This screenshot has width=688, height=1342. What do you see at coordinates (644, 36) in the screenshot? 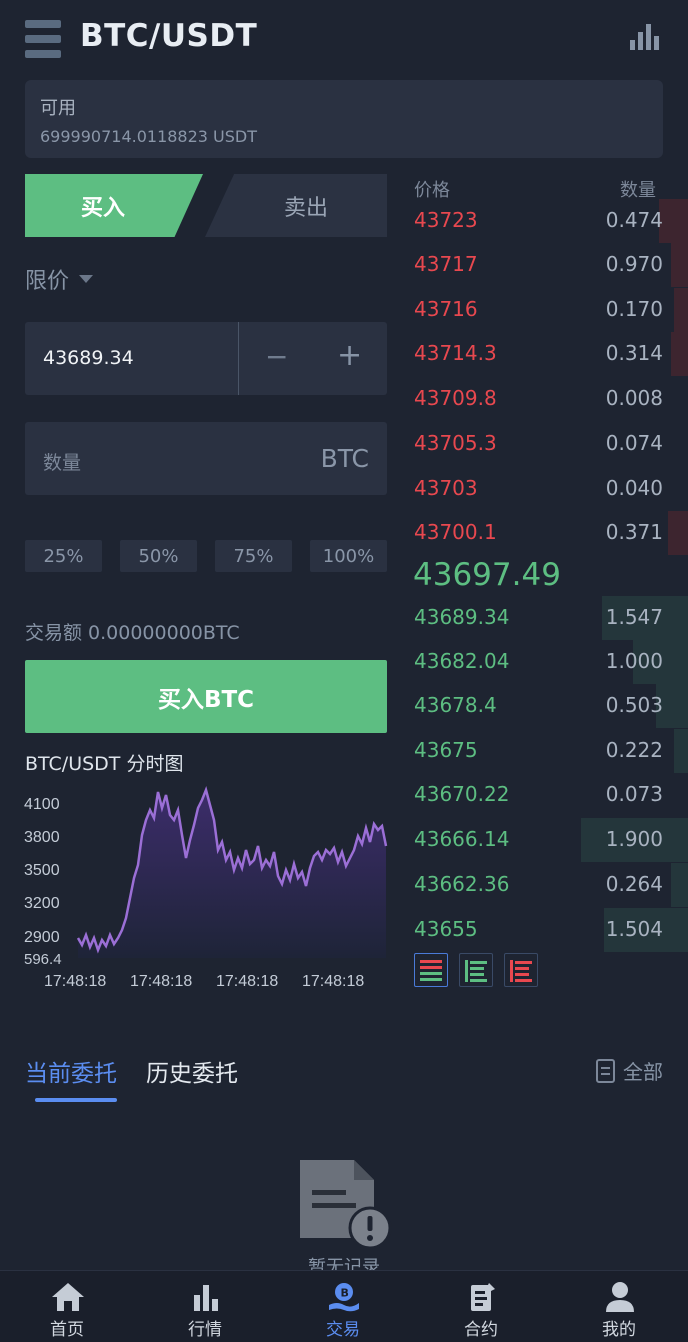
I see `bar-chart-icon` at bounding box center [644, 36].